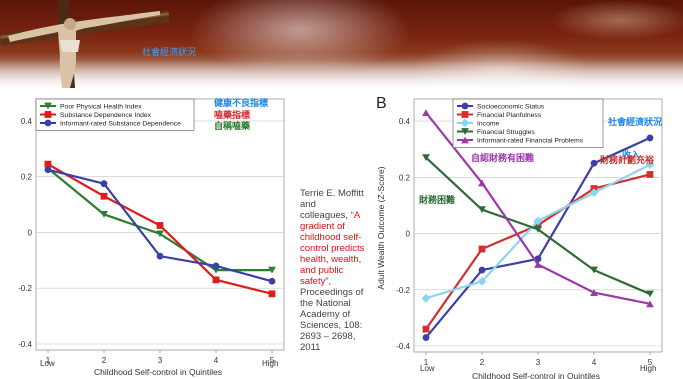 This screenshot has width=683, height=379. What do you see at coordinates (169, 52) in the screenshot?
I see `slide-title: 社會經濟狀況` at bounding box center [169, 52].